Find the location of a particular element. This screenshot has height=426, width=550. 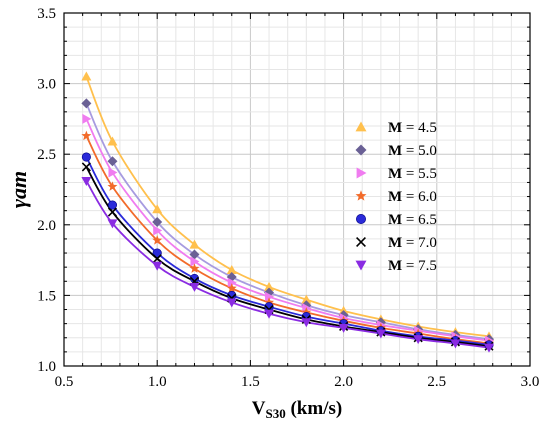

legend-item: M = 7.5 is located at coordinates (396, 266).